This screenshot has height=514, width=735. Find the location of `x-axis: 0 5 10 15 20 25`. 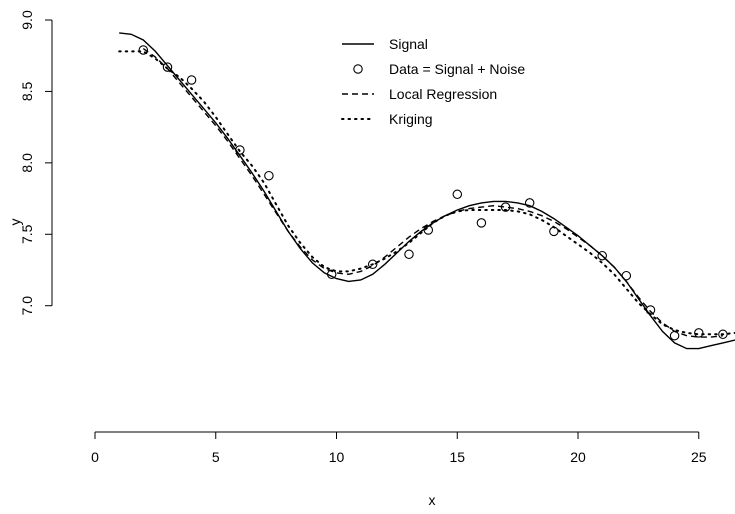

x-axis: 0 5 10 15 20 25 is located at coordinates (399, 448).